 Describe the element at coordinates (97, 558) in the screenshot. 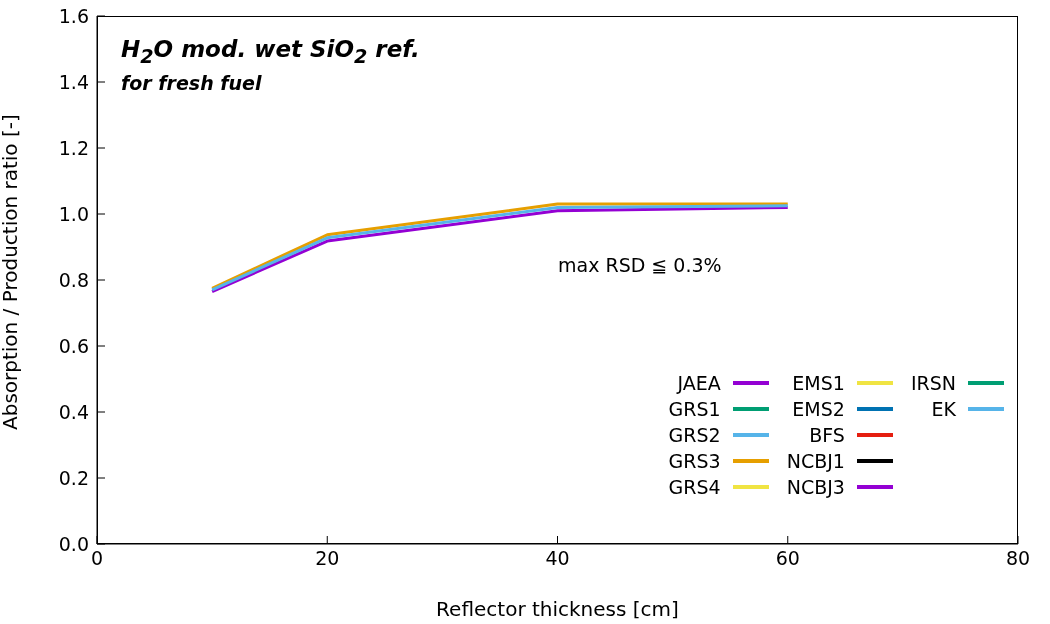

I see `x-tick-label: 0` at that location.